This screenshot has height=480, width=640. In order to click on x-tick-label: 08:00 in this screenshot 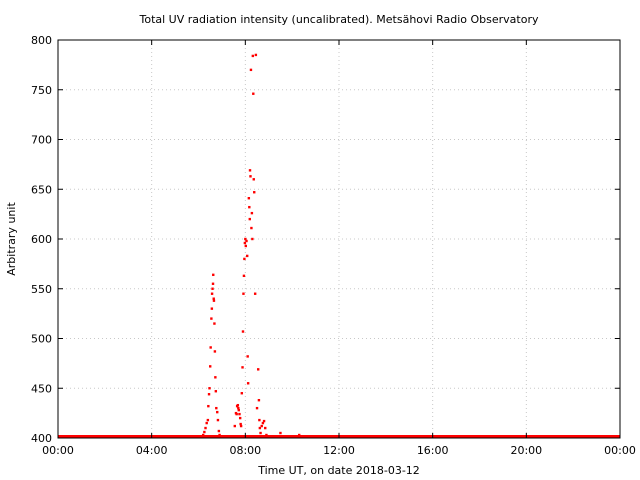, I will do `click(245, 450)`.